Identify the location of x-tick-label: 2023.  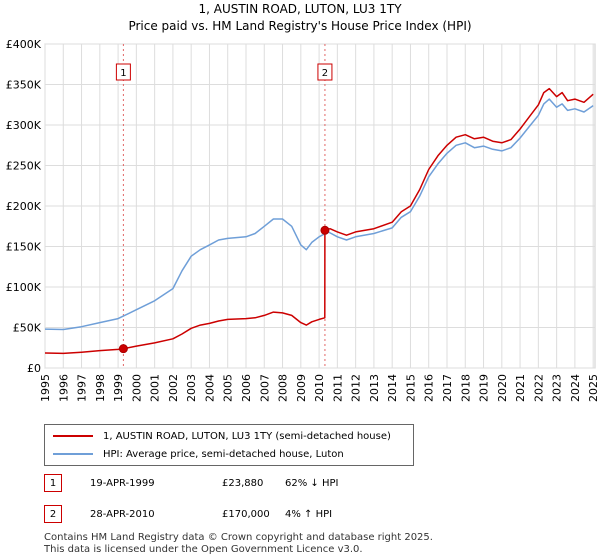
(557, 388).